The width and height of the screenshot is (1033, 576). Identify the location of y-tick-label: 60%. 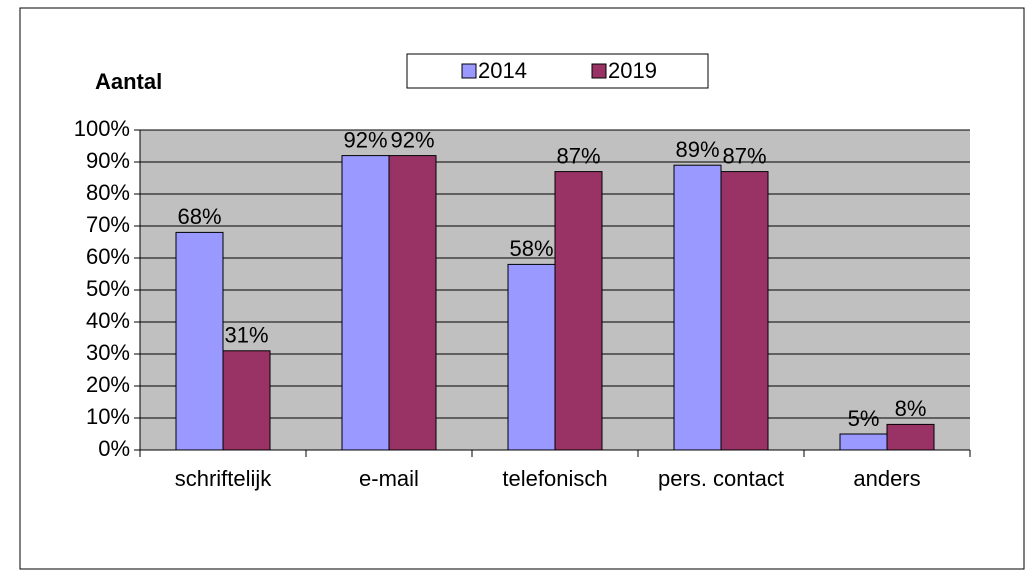
(108, 256).